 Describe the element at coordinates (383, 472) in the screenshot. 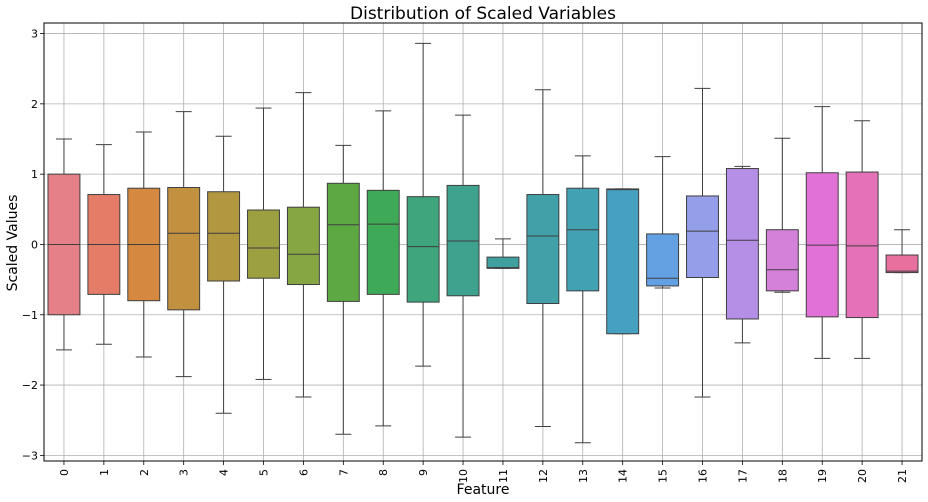

I see `x-tick-label: 8` at that location.